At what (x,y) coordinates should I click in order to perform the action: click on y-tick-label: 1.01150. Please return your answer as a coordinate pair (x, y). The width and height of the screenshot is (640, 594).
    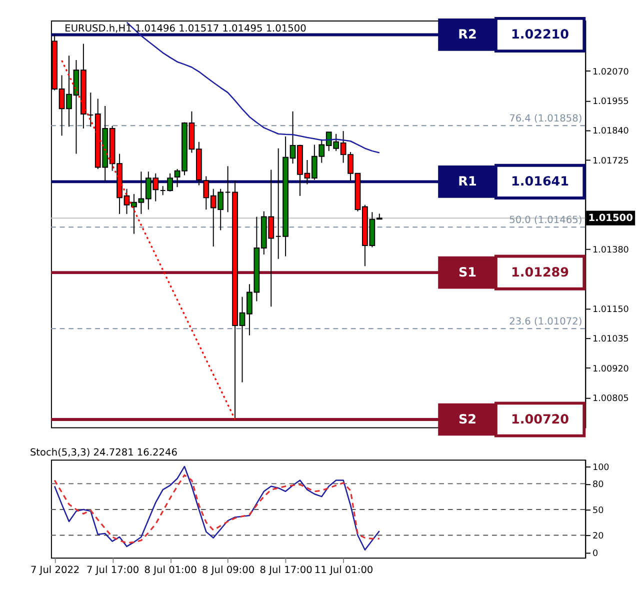
    Looking at the image, I should click on (611, 309).